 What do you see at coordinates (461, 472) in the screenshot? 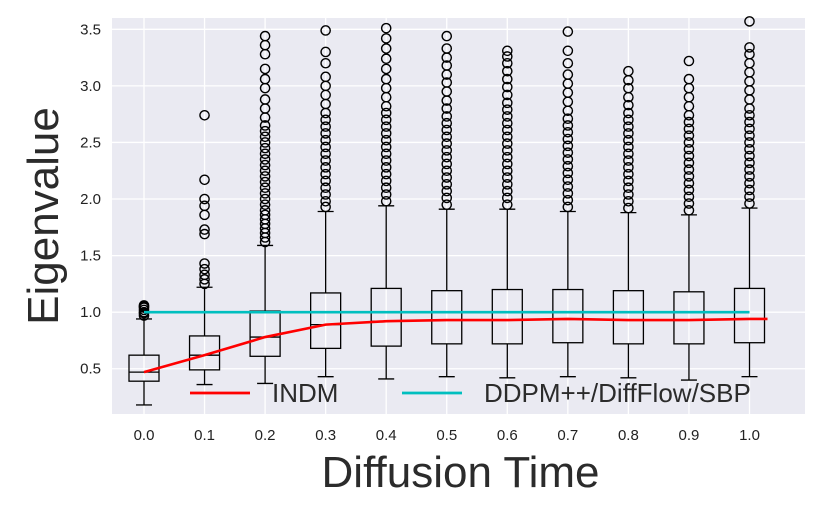
I see `x-axis-title: Diffusion Time` at bounding box center [461, 472].